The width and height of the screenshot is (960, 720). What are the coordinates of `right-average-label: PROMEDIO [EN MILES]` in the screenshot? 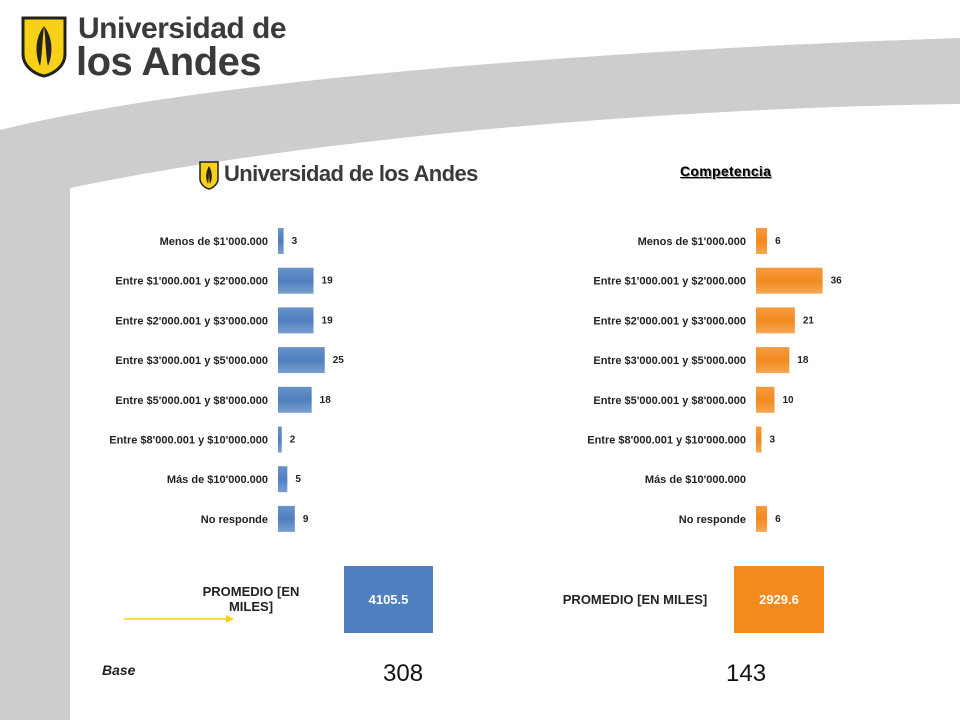 It's located at (635, 599).